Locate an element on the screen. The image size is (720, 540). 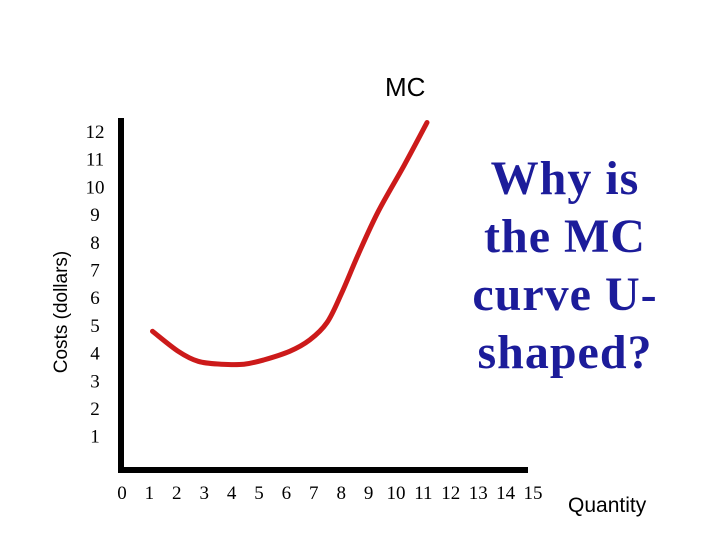
x-tick-label: 12 is located at coordinates (450, 493).